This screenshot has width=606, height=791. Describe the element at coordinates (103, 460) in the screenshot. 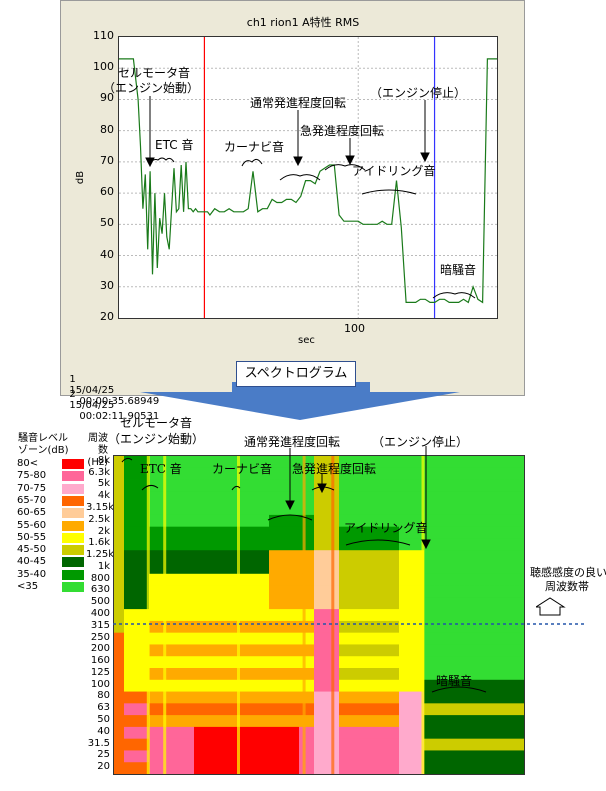

I see `frequency-label: 8k` at that location.